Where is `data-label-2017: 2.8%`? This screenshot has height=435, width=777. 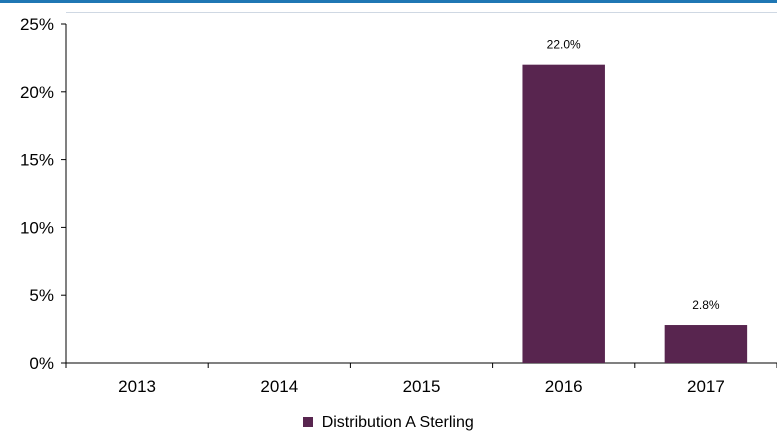
data-label-2017: 2.8% is located at coordinates (706, 305).